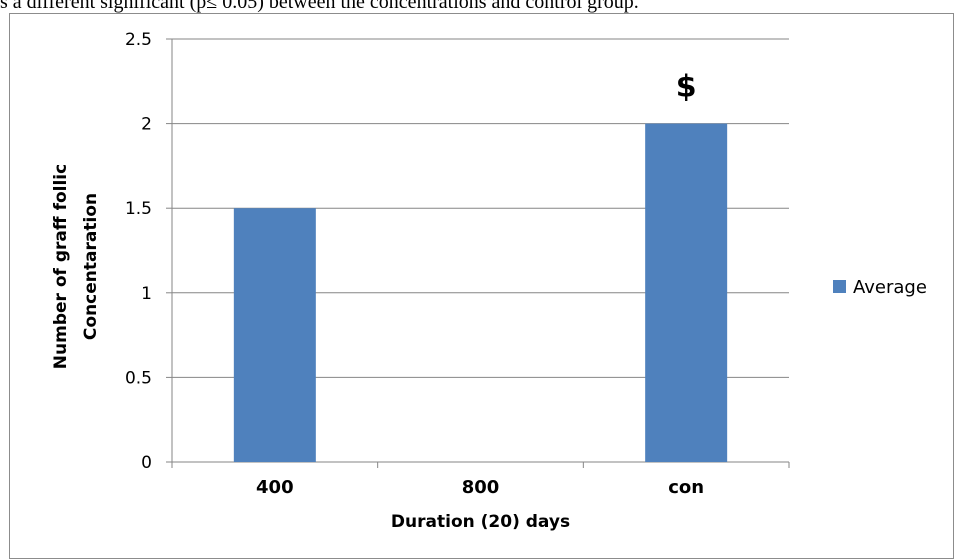 This screenshot has width=954, height=559. What do you see at coordinates (146, 294) in the screenshot?
I see `y-tick-label: 1` at bounding box center [146, 294].